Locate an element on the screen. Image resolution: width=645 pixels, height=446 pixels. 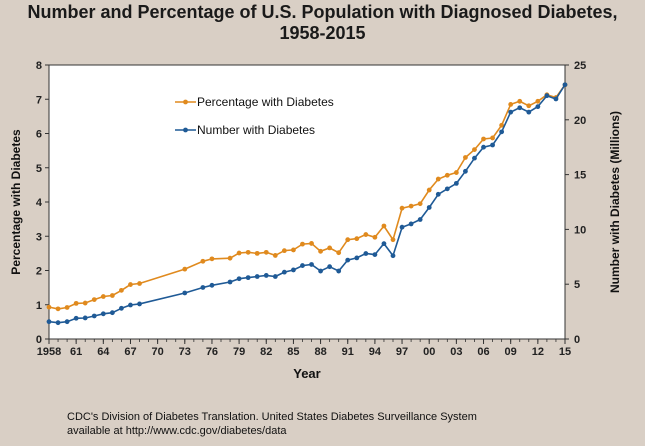
y-left-tick-label: 5 is located at coordinates (39, 169).